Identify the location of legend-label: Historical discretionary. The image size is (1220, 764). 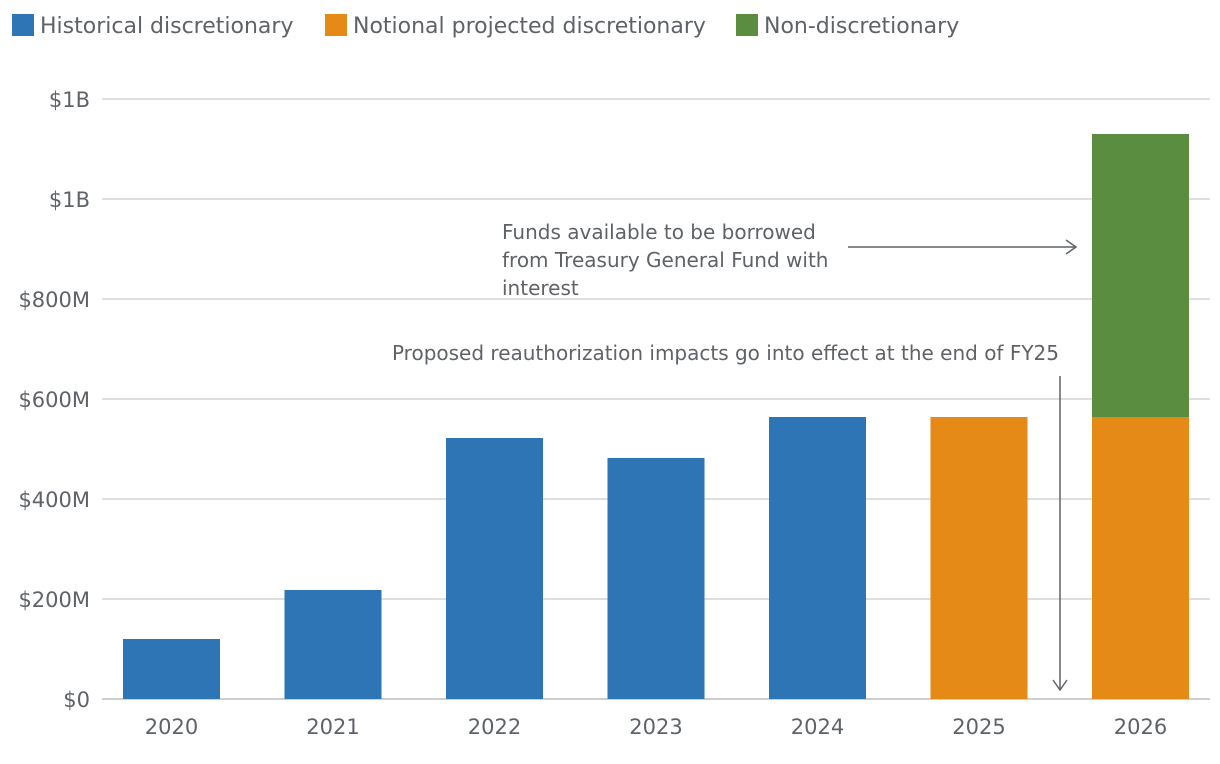
(166, 26).